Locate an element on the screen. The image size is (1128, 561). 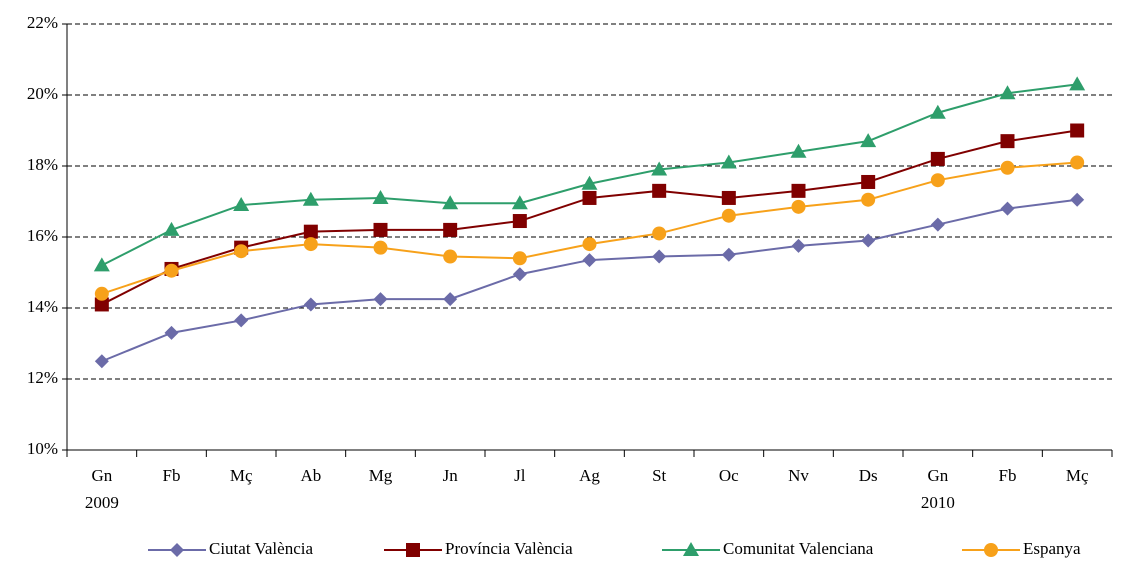
y-tick-label: 10% is located at coordinates (42, 448).